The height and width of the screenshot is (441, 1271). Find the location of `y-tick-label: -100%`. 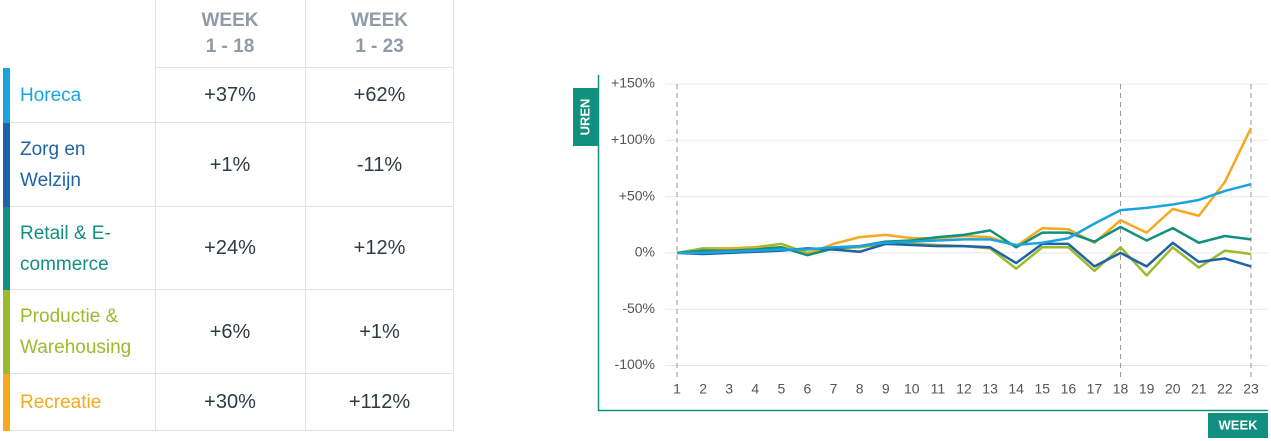

y-tick-label: -100% is located at coordinates (635, 364).